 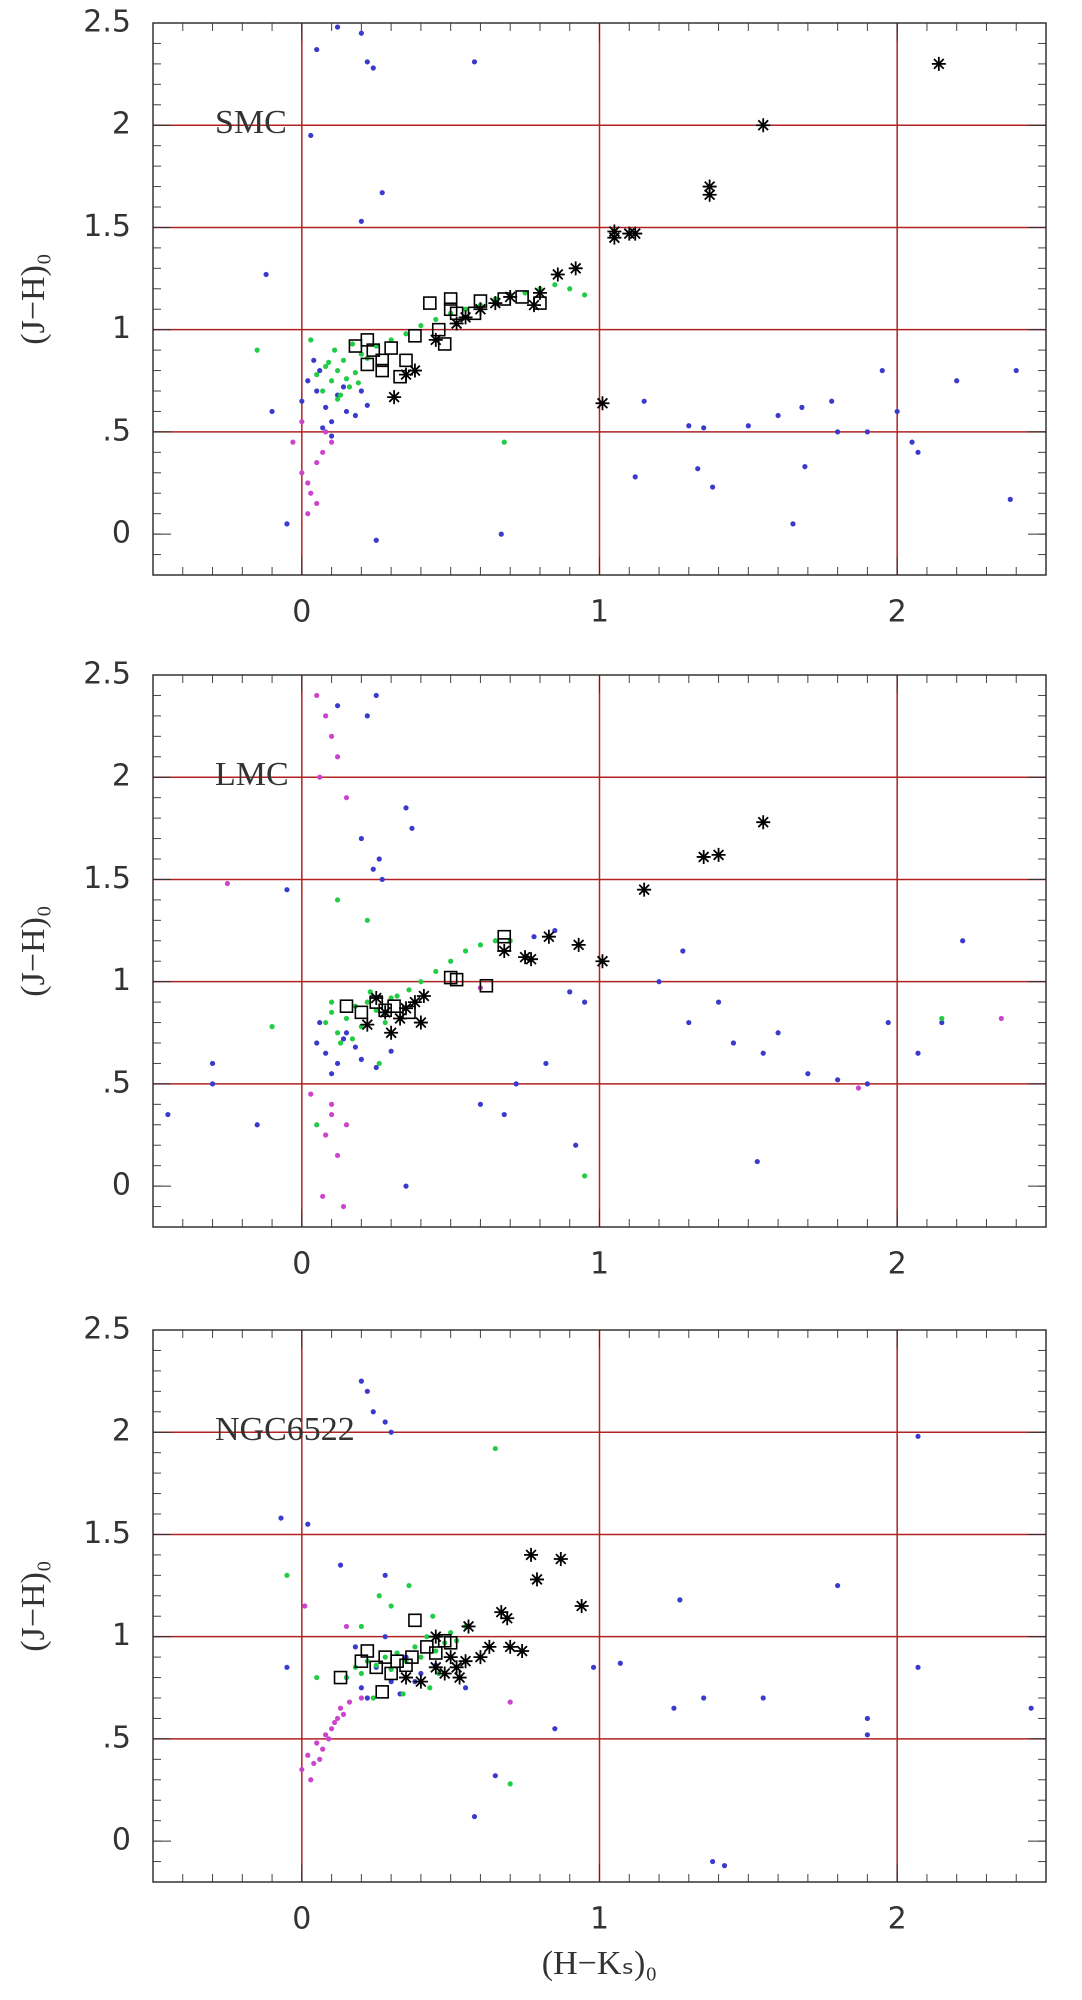 I want to click on y-axis-label: (J−H)₀, so click(x=33, y=1605).